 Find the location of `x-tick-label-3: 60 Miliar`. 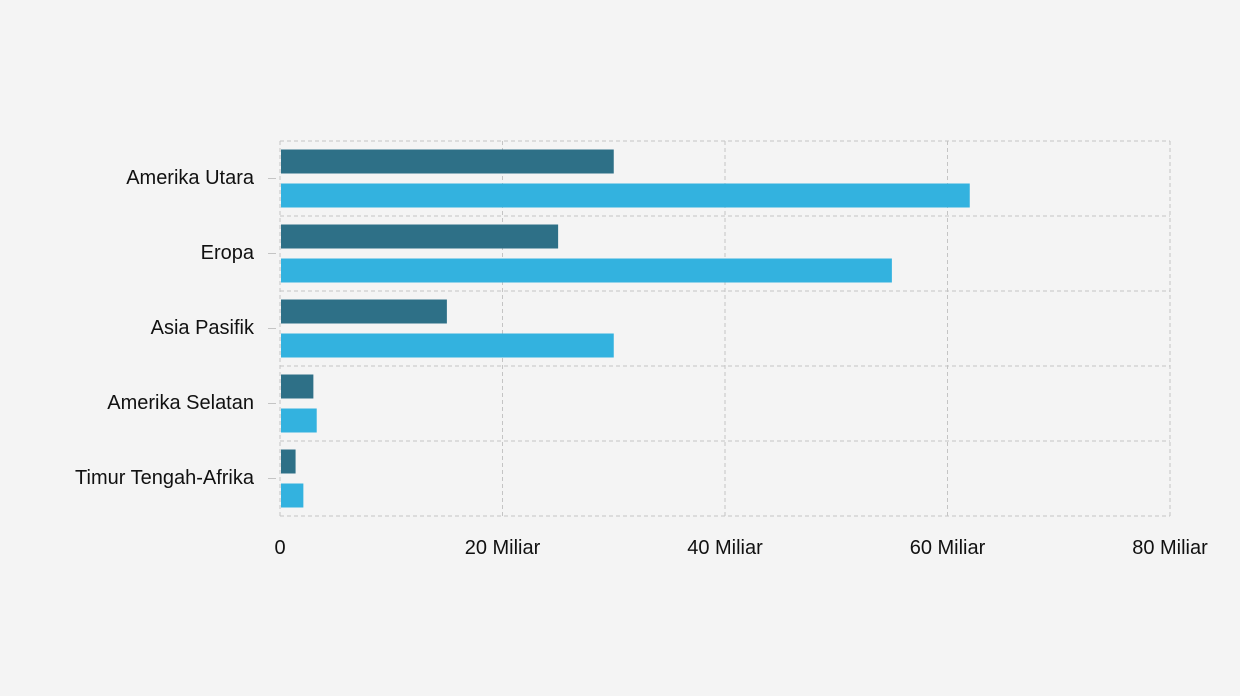

x-tick-label-3: 60 Miliar is located at coordinates (948, 548).